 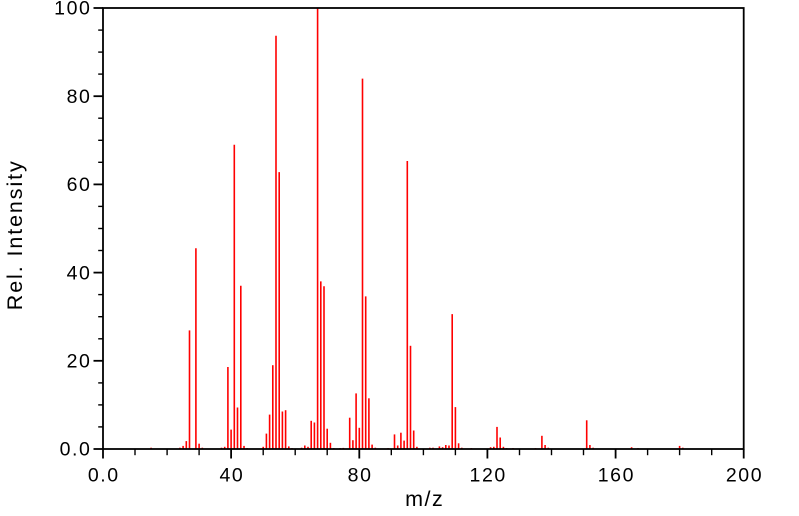 What do you see at coordinates (72, 10) in the screenshot?
I see `svg-text: 100` at bounding box center [72, 10].